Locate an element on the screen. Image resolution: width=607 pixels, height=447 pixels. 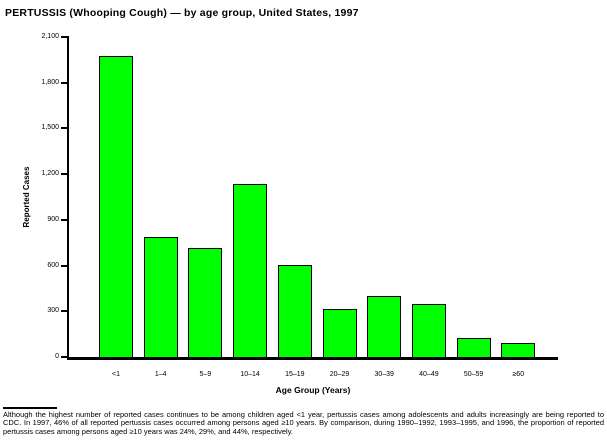
footnote-rule is located at coordinates (30, 408).